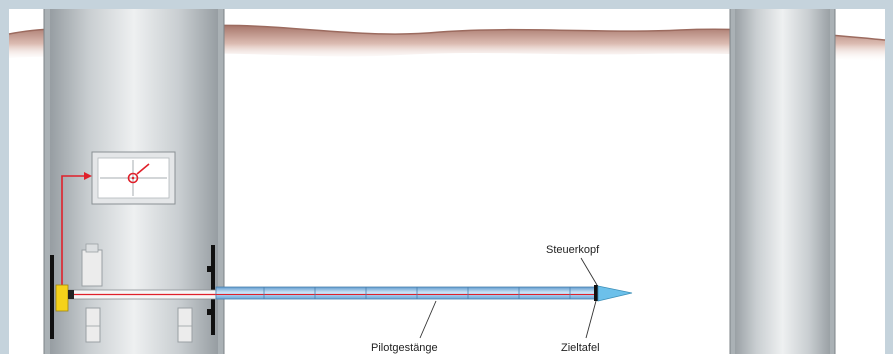 This screenshot has height=354, width=893. Describe the element at coordinates (428, 319) in the screenshot. I see `leader-pilot-rods` at that location.